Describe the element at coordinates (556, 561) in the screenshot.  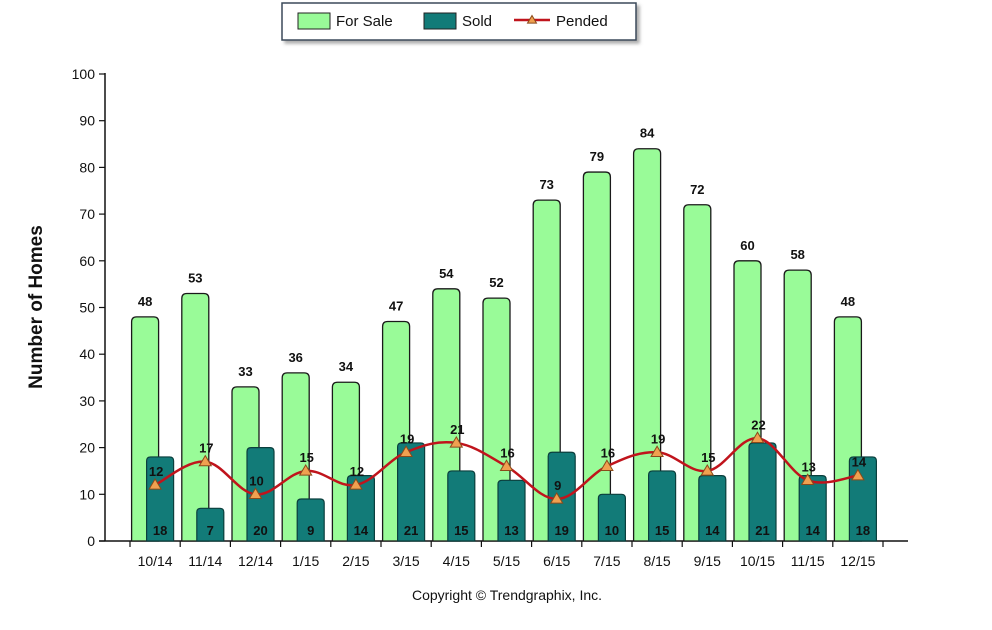
I see `x-tick-label: 6/15` at that location.